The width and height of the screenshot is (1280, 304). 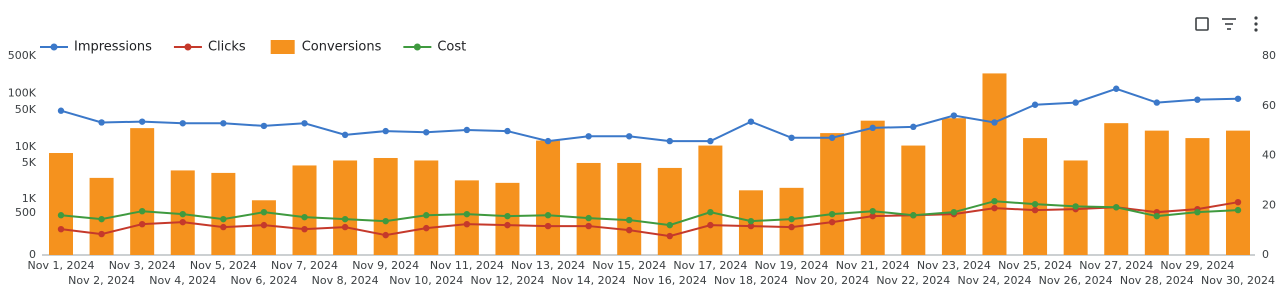 What do you see at coordinates (751, 280) in the screenshot?
I see `x-tick-label: Nov 18, 2024` at bounding box center [751, 280].